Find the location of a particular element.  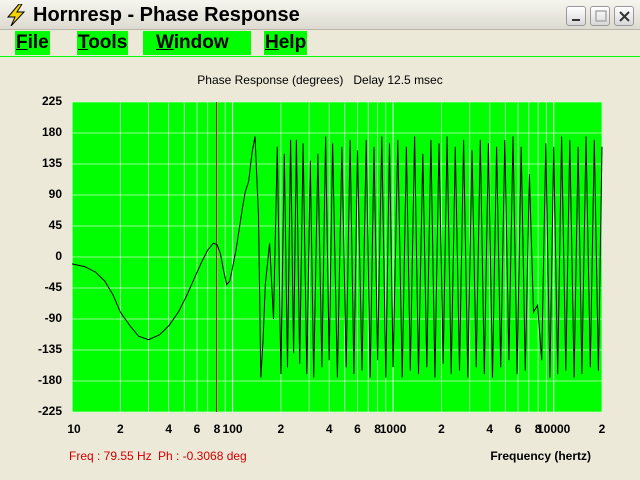

chart-delay: Delay 12.5 msec is located at coordinates (398, 80).